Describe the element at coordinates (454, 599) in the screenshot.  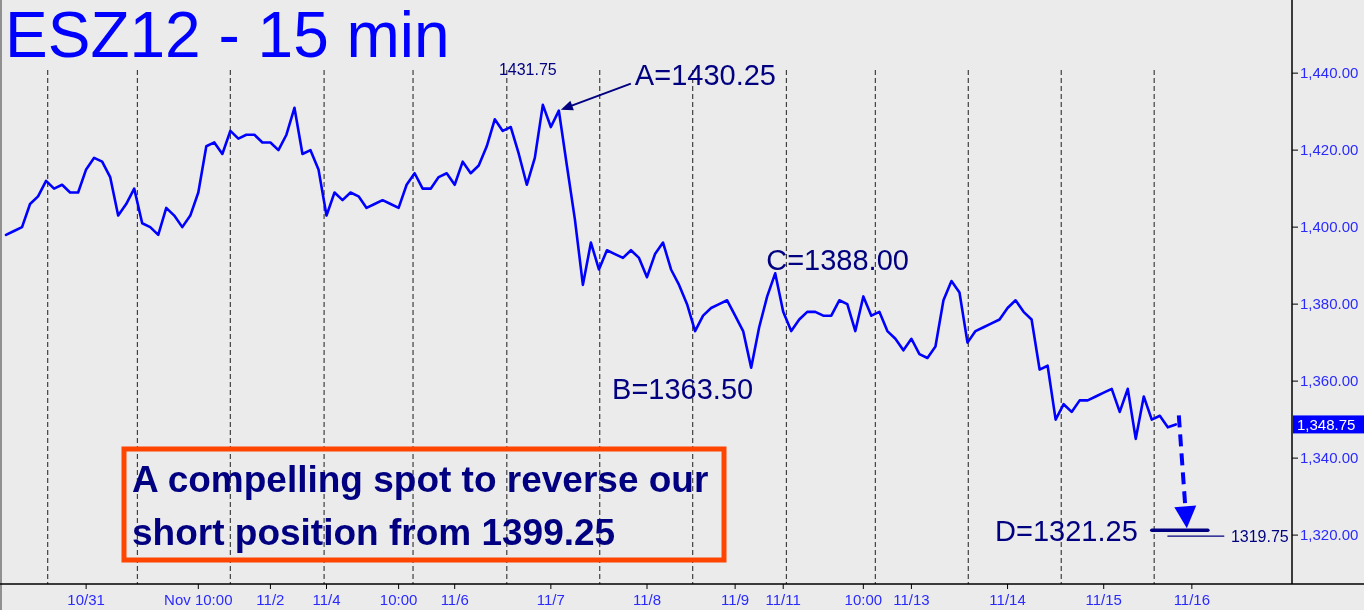
I see `x-tick-label: 11/6` at that location.